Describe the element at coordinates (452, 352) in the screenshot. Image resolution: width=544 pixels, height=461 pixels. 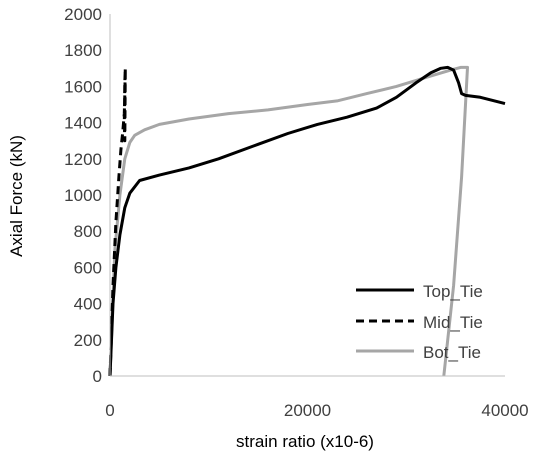
I see `legend-label-bot-tie: Bot_Tie` at that location.